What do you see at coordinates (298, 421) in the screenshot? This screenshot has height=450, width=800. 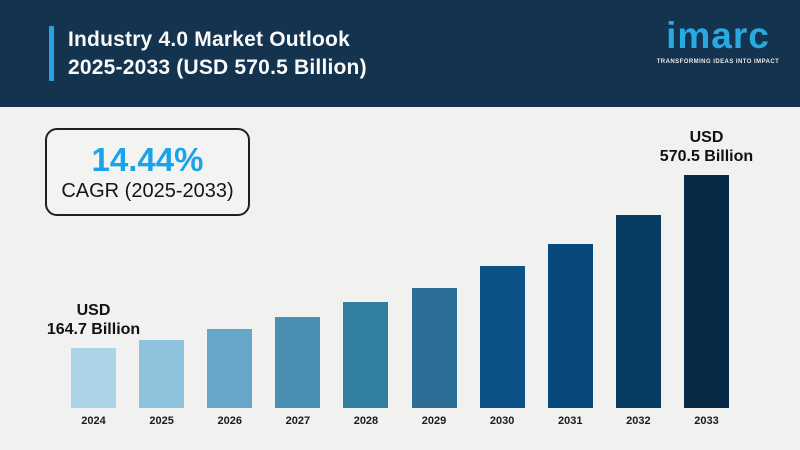 I see `x-axis-label-2027: 2027` at bounding box center [298, 421].